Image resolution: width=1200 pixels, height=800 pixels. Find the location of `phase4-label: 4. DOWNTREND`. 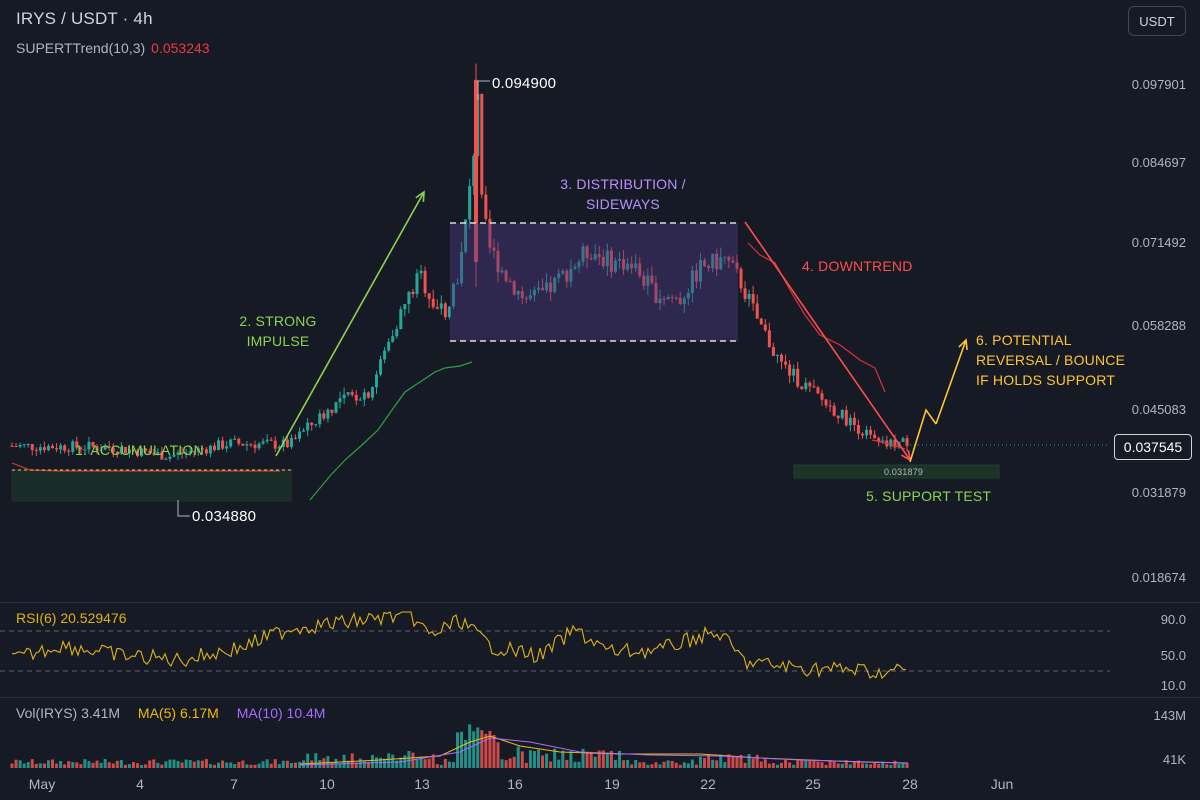

phase4-label: 4. DOWNTREND is located at coordinates (857, 266).